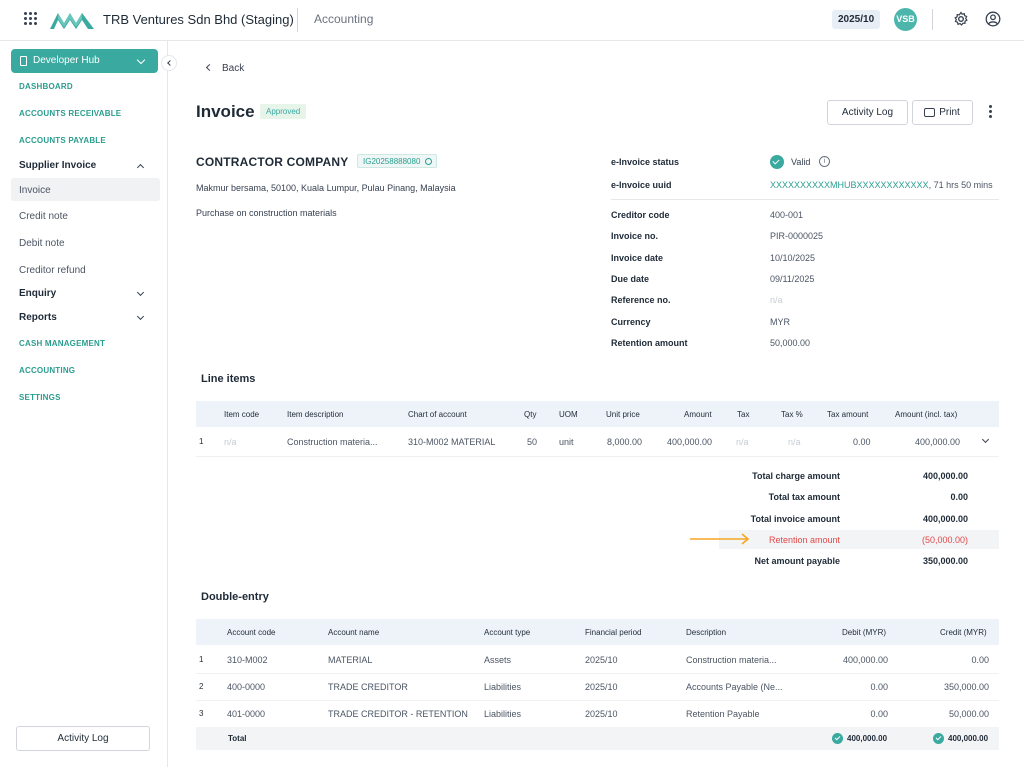 This screenshot has height=767, width=1024. Describe the element at coordinates (706, 632) in the screenshot. I see `column-header: Description` at that location.